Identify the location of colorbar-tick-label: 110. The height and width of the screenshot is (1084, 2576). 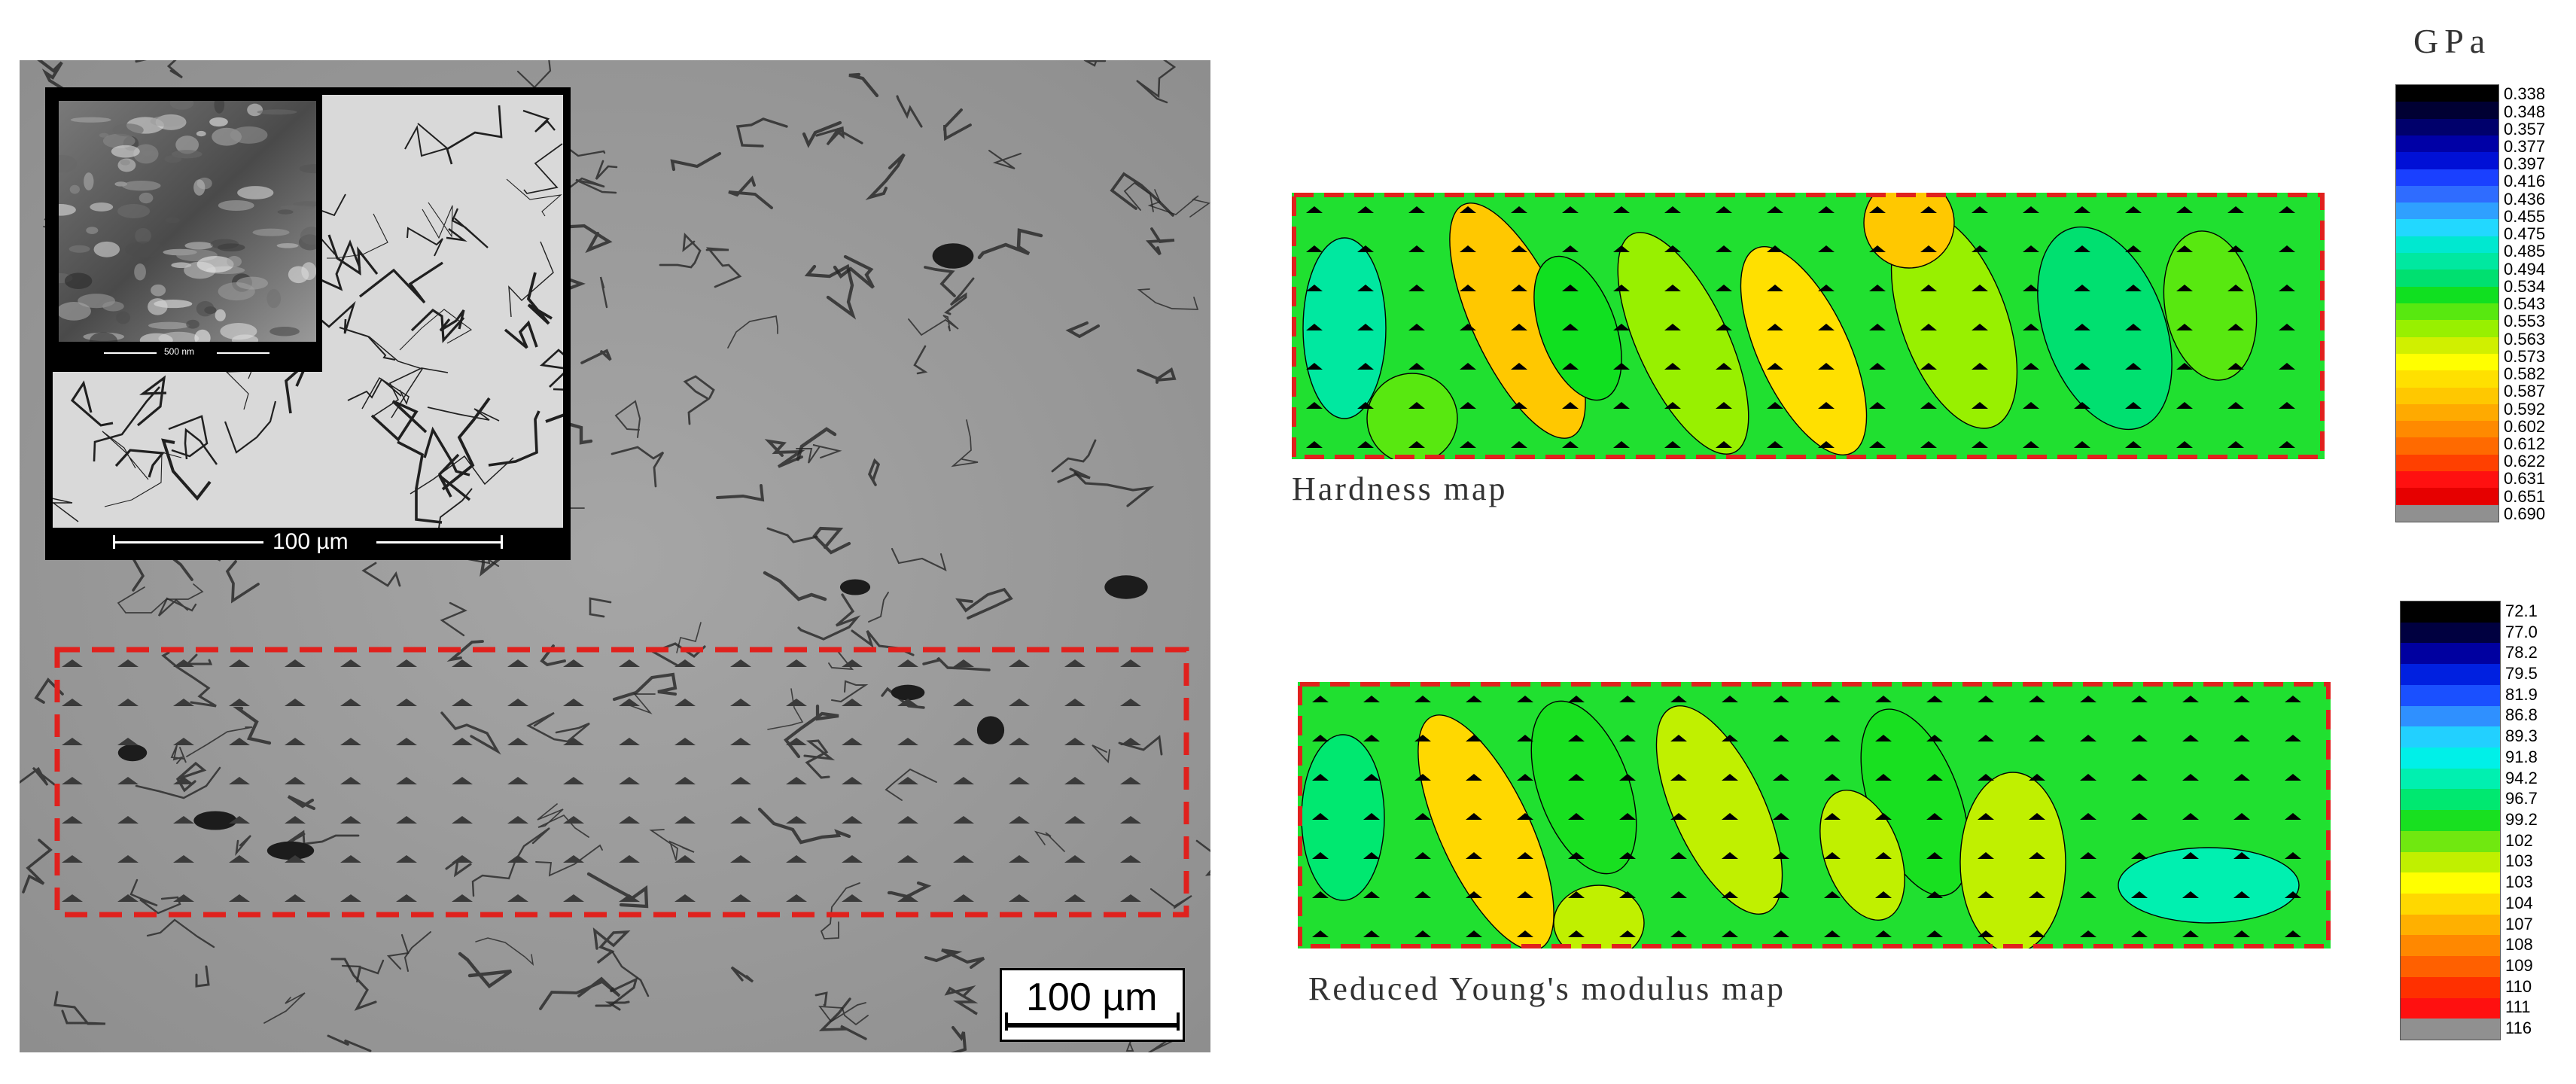
(2518, 986).